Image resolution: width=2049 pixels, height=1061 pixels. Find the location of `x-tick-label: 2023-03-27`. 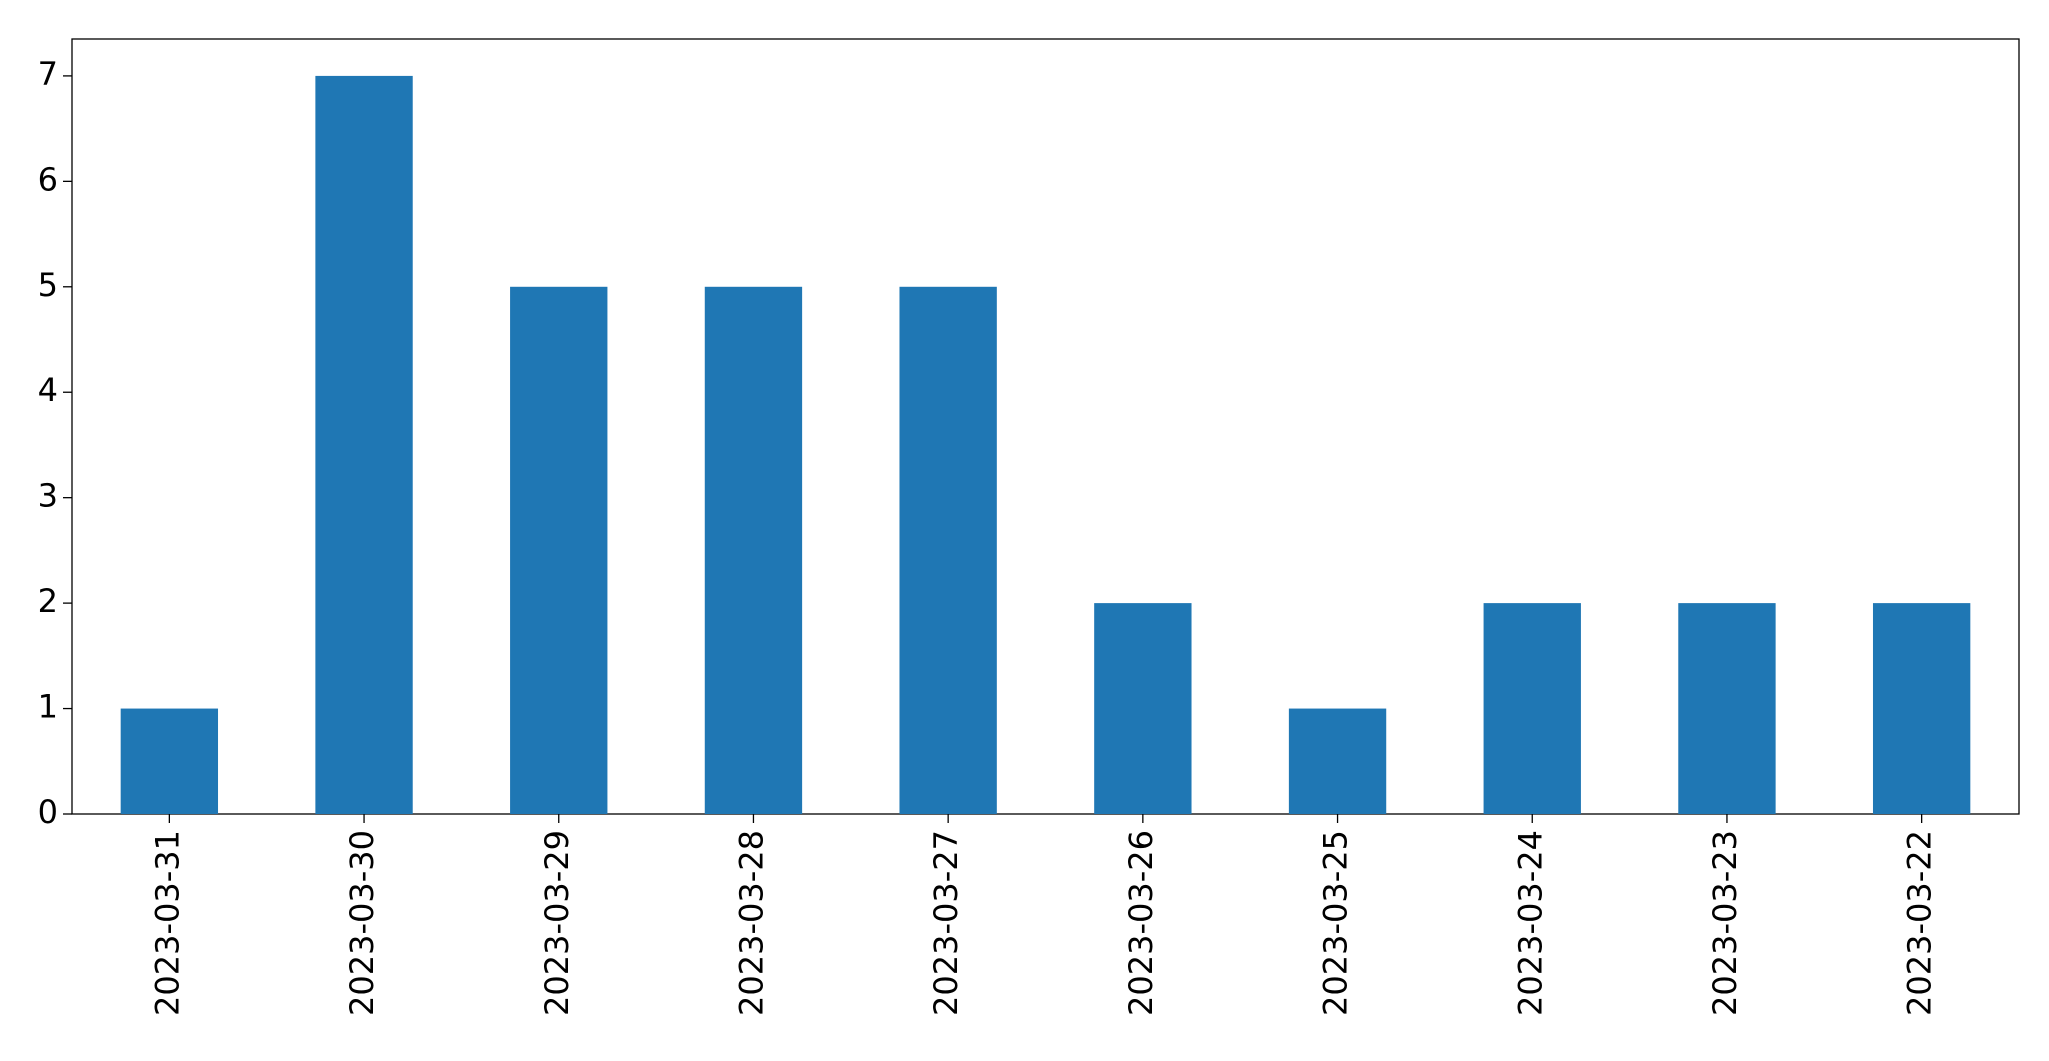

x-tick-label: 2023-03-27 is located at coordinates (946, 923).